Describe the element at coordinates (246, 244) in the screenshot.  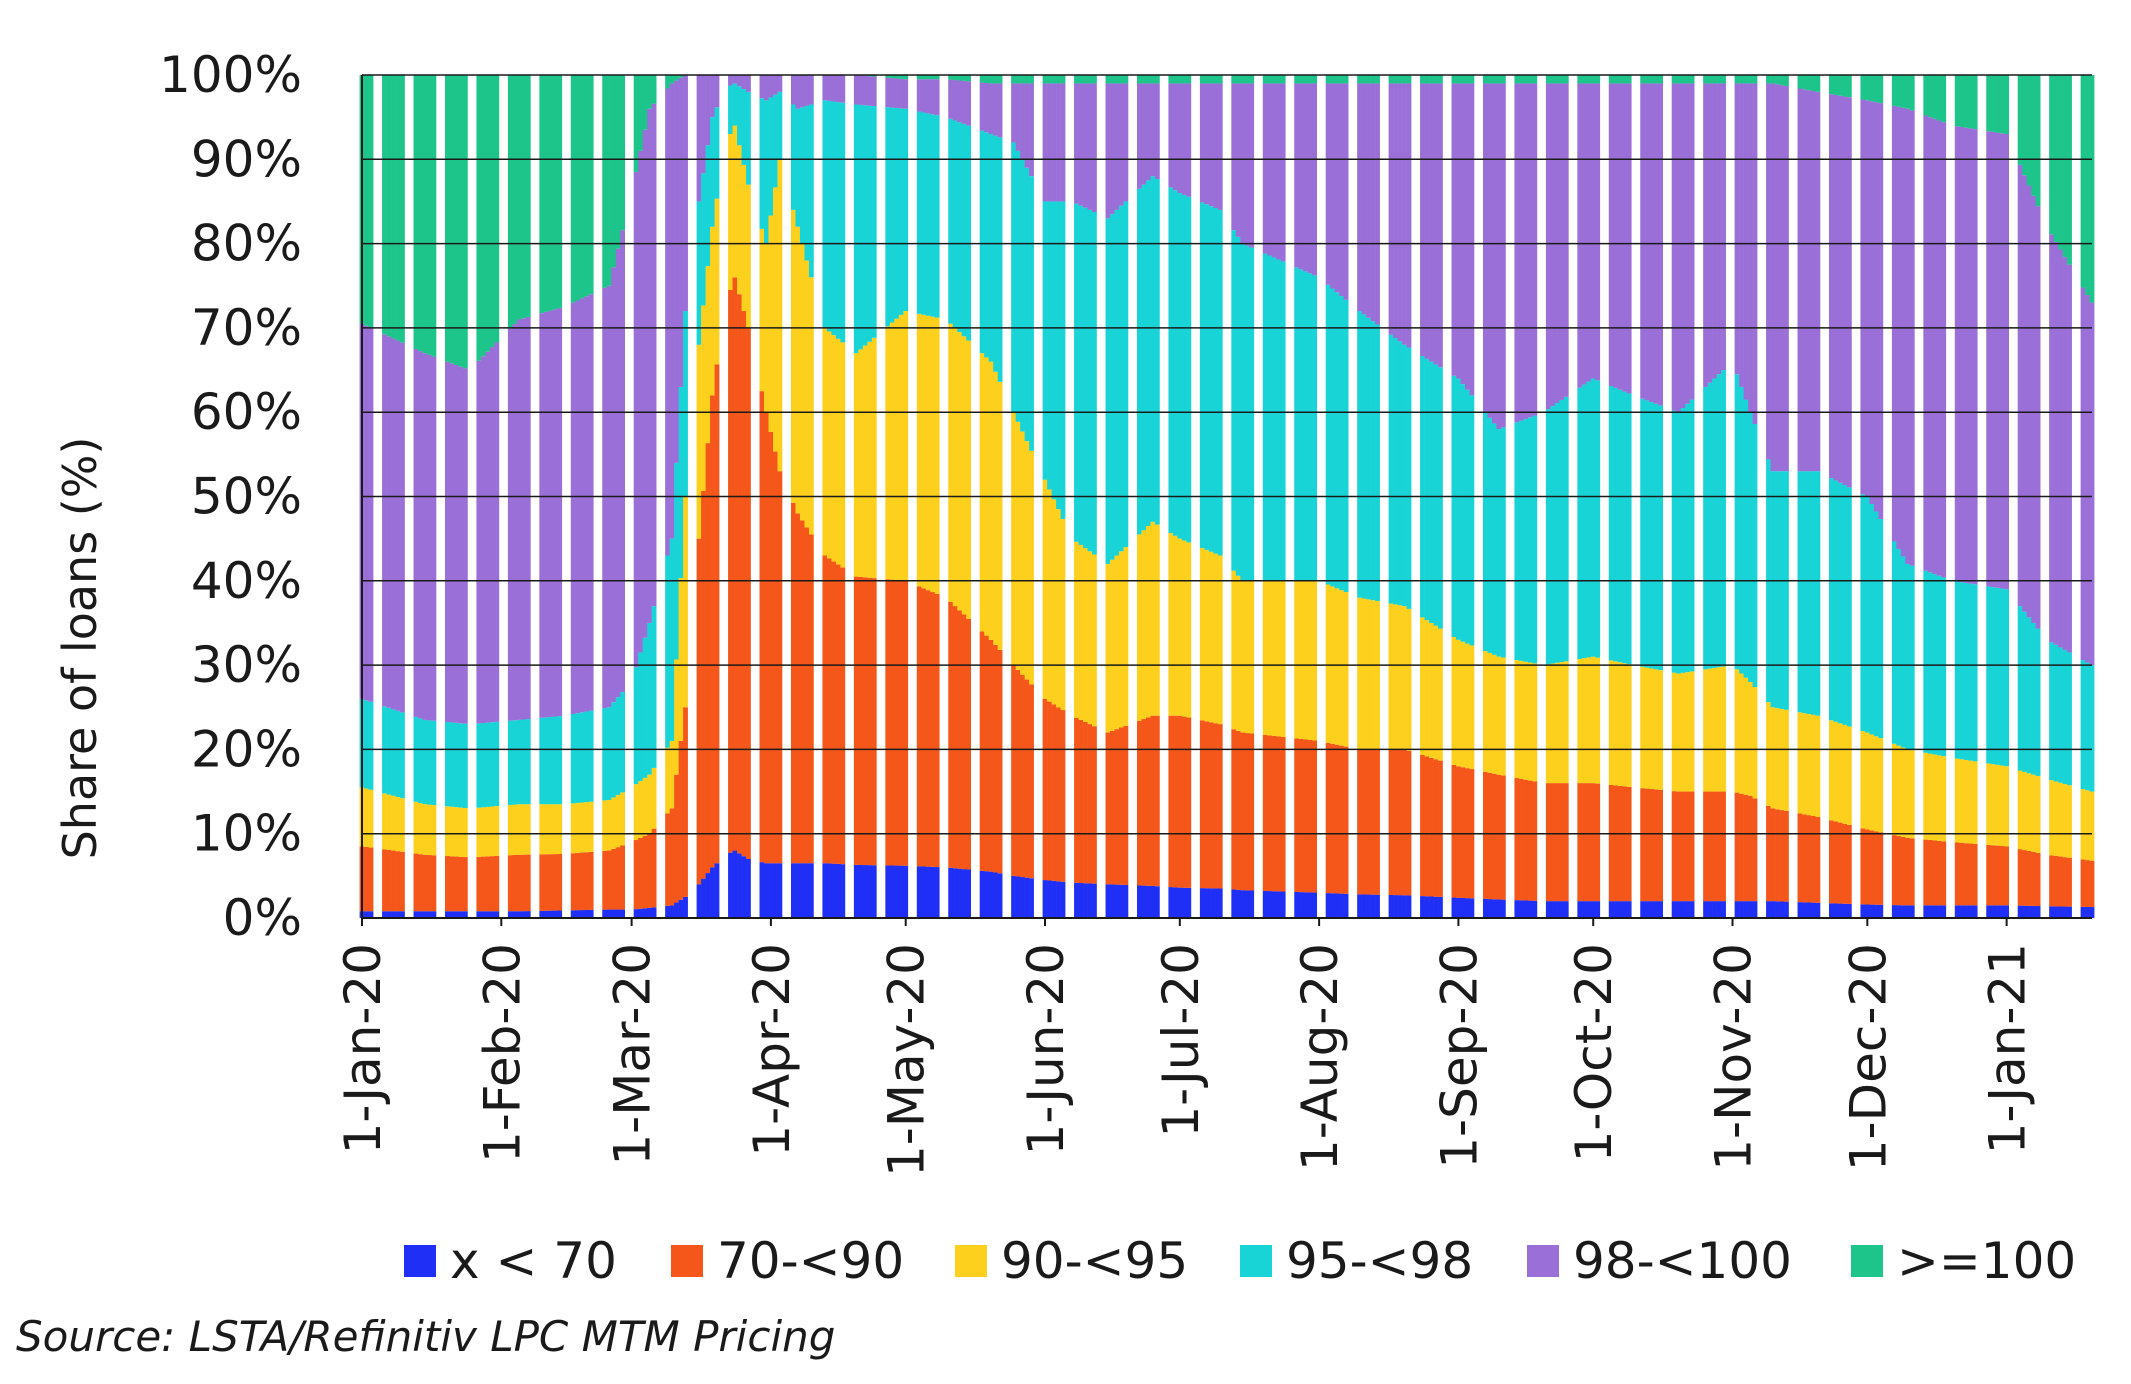
I see `y-tick-label: 80%` at that location.